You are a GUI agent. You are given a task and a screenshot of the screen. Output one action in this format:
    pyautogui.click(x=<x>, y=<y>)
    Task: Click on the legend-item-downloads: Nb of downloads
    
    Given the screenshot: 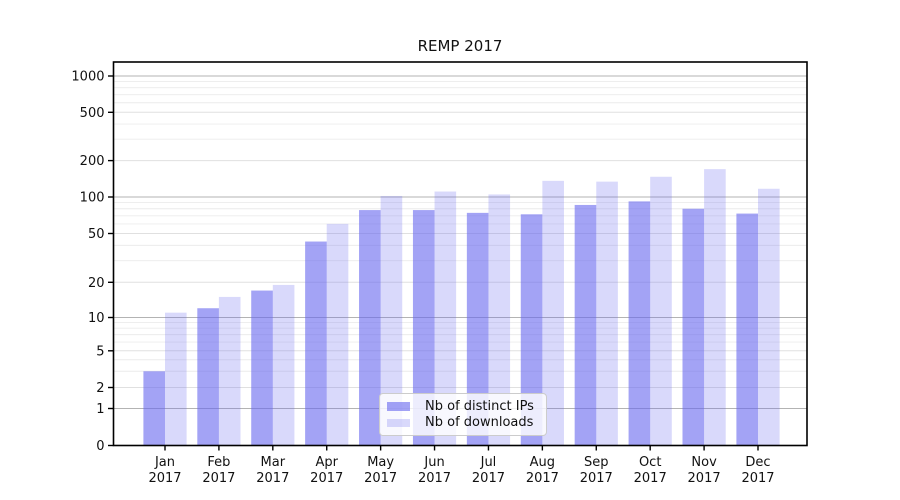 What is the action you would take?
    pyautogui.click(x=462, y=422)
    